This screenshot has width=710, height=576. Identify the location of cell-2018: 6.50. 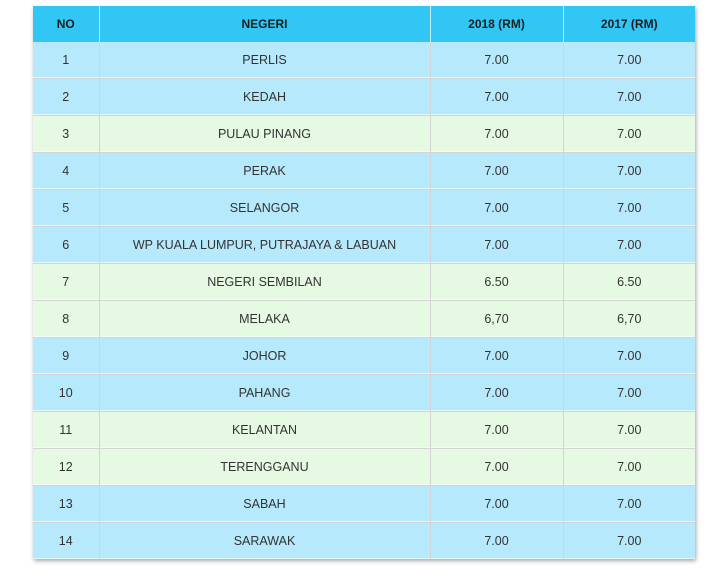
(497, 282).